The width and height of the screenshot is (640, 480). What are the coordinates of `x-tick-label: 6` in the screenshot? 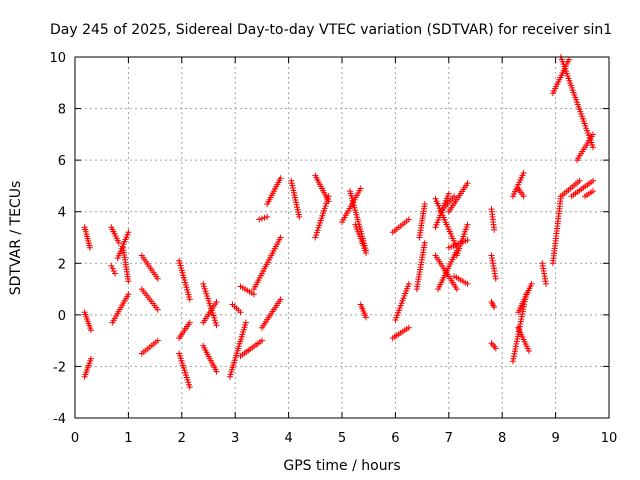 It's located at (395, 438).